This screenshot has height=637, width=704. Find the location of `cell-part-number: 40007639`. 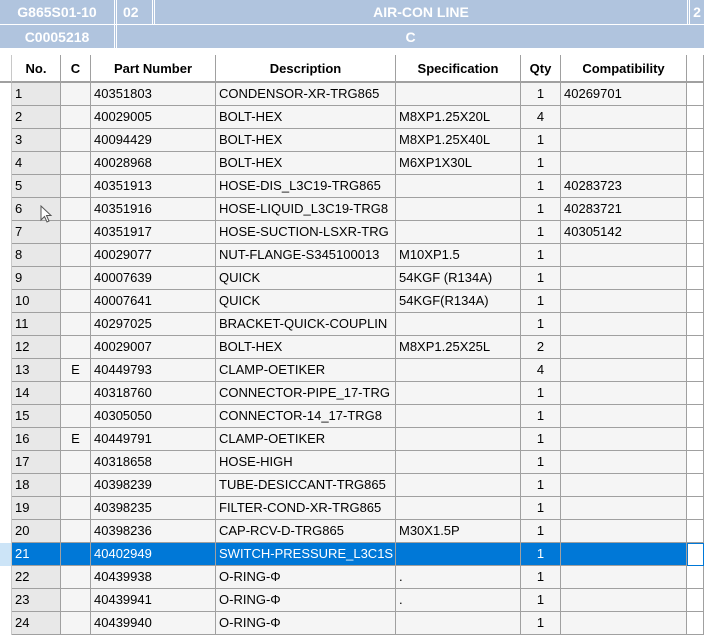

cell-part-number: 40007639 is located at coordinates (153, 278).